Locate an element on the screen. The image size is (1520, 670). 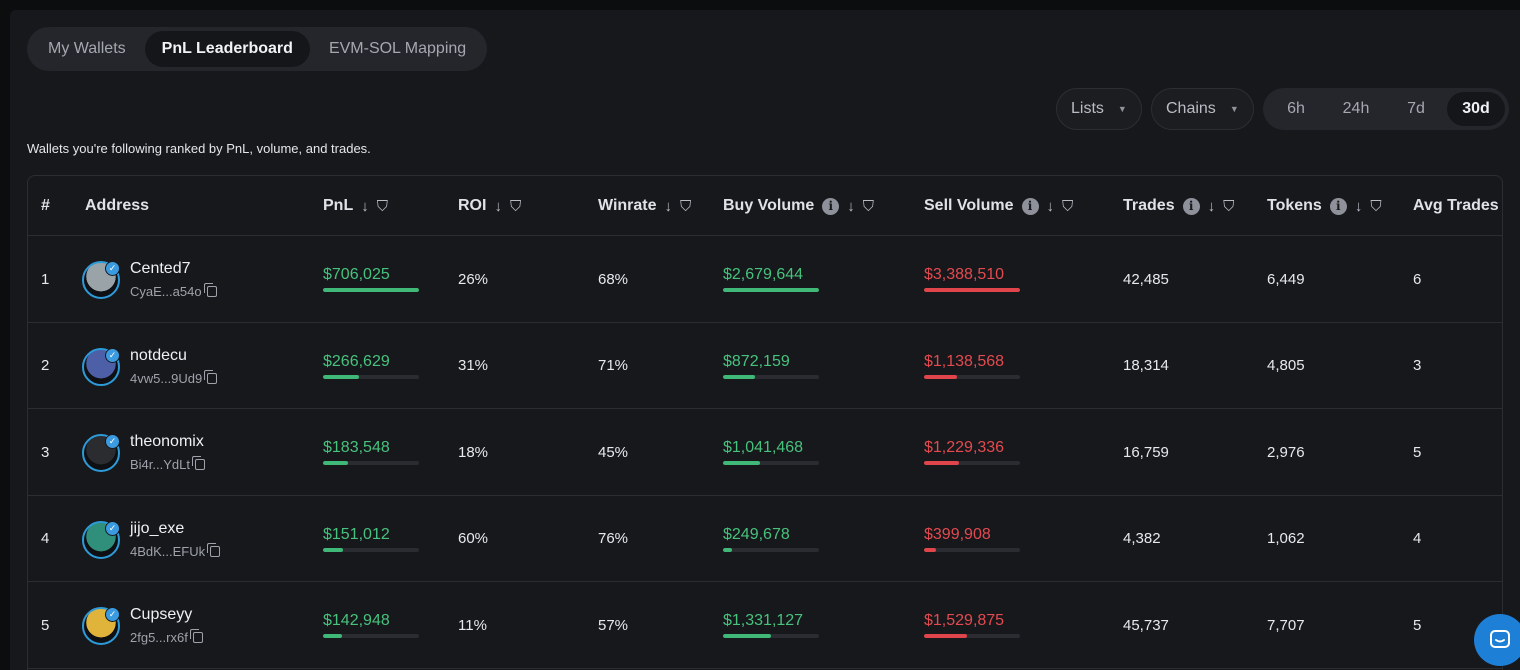
sell-volume-value: $1,229,336 is located at coordinates (964, 447).